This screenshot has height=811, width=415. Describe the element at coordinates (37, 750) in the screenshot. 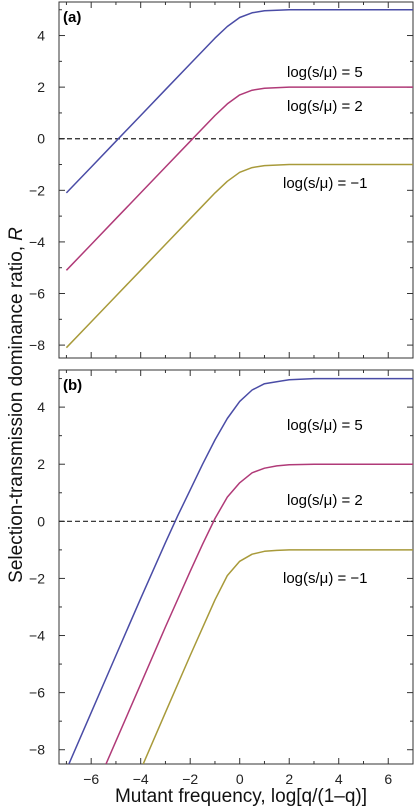

I see `panel-b-y-tick-label: −8` at that location.